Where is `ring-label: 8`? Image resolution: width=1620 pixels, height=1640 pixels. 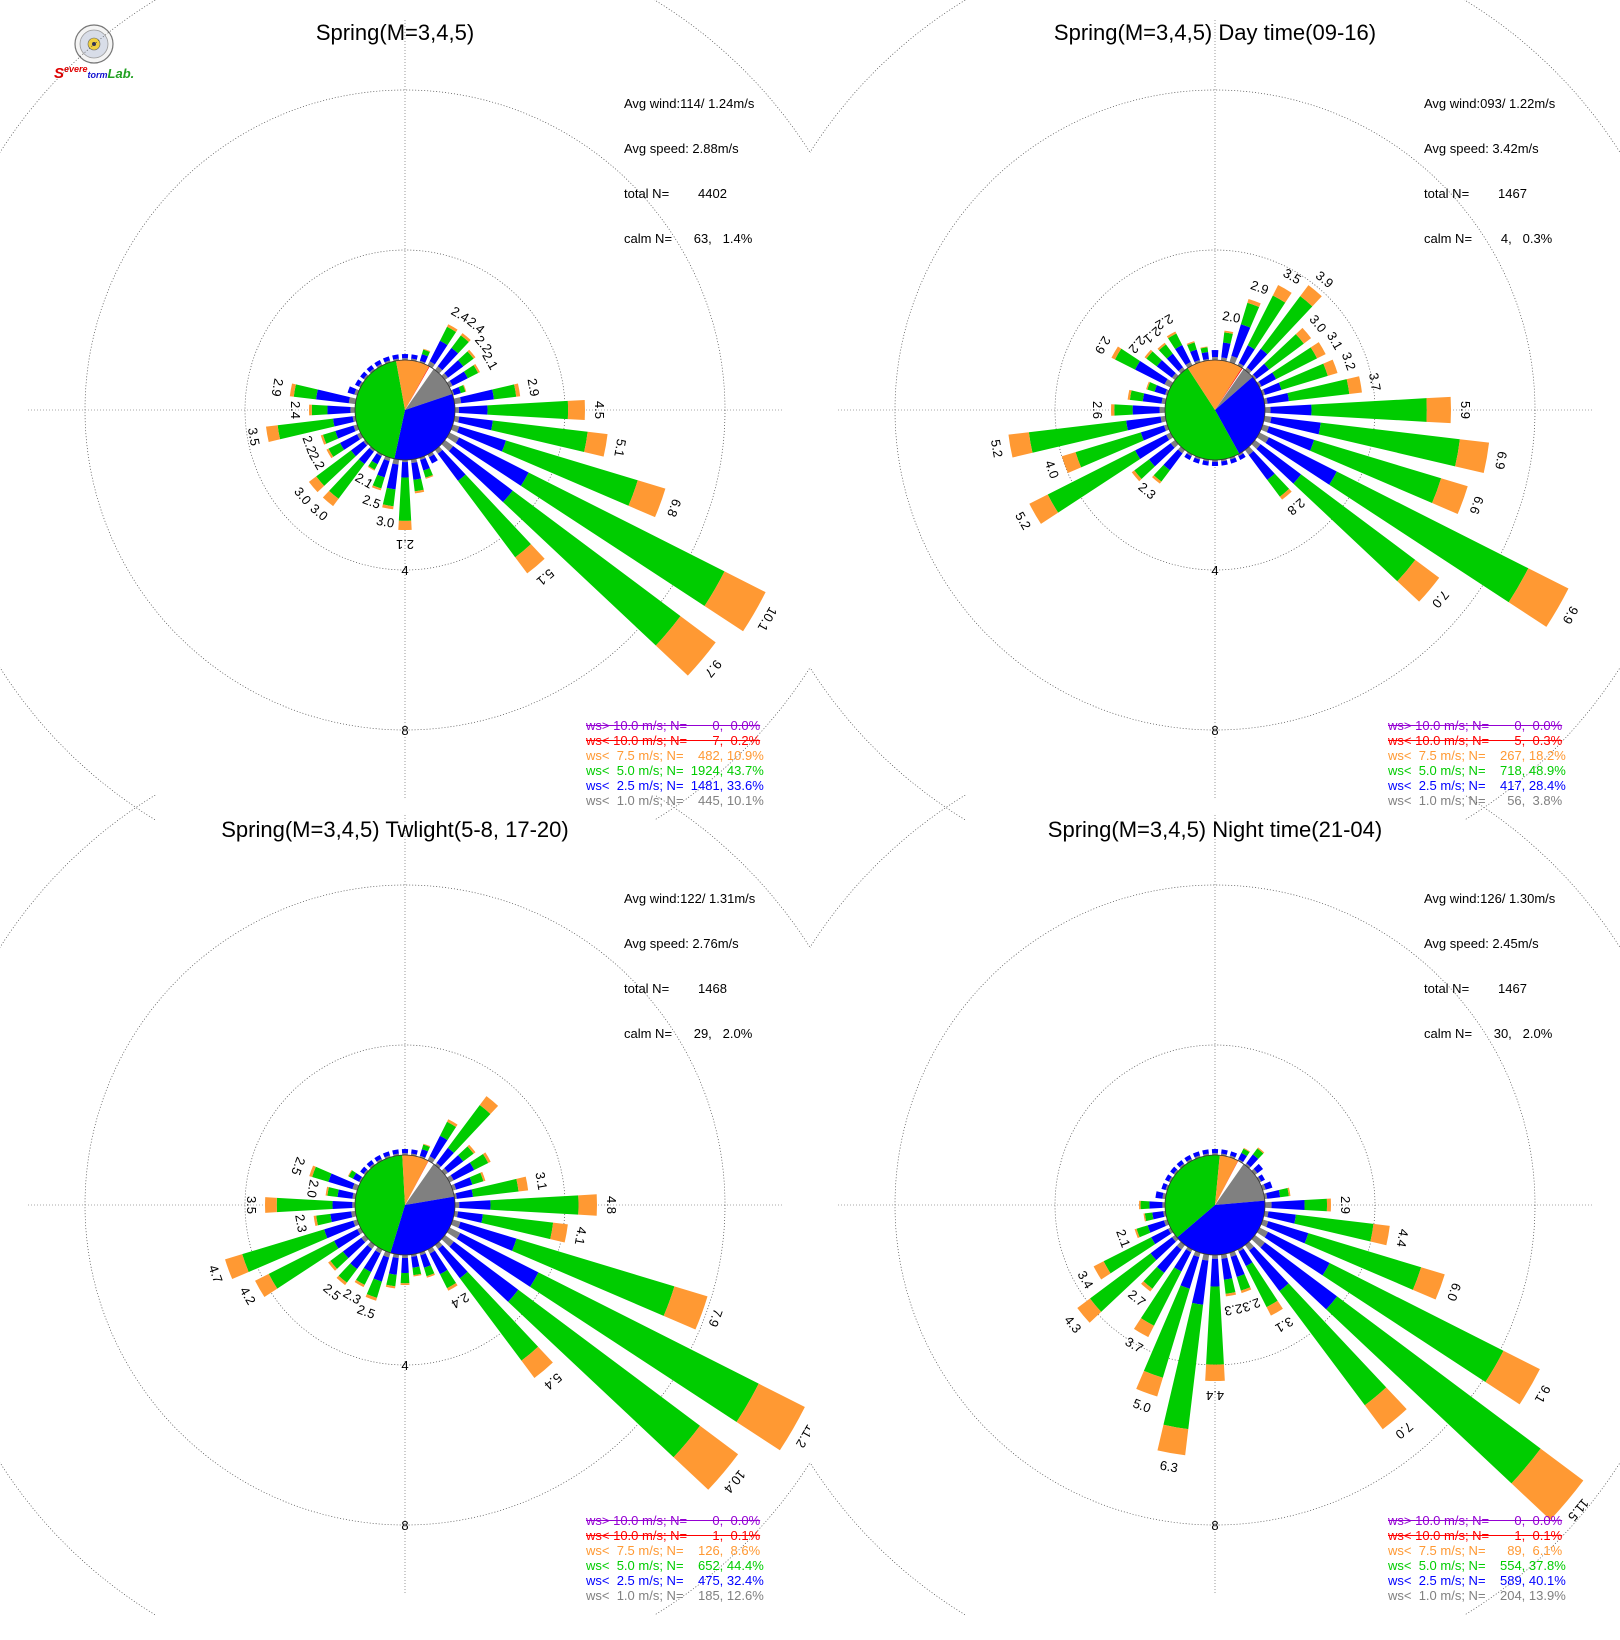 ring-label: 8 is located at coordinates (404, 730).